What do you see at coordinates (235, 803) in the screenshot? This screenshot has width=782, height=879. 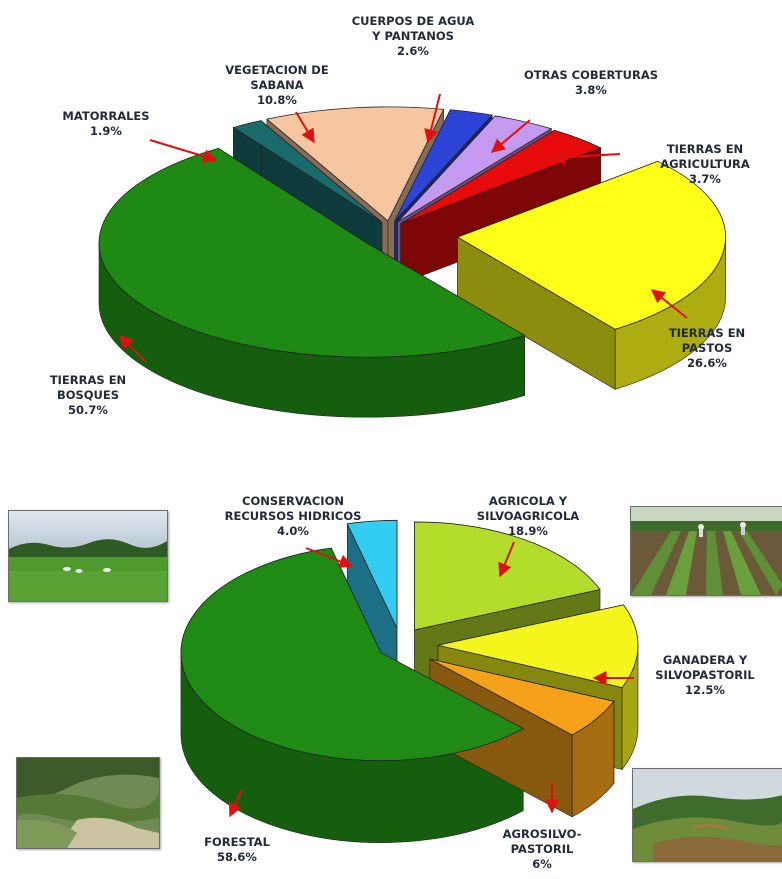 I see `forestal-arrow` at bounding box center [235, 803].